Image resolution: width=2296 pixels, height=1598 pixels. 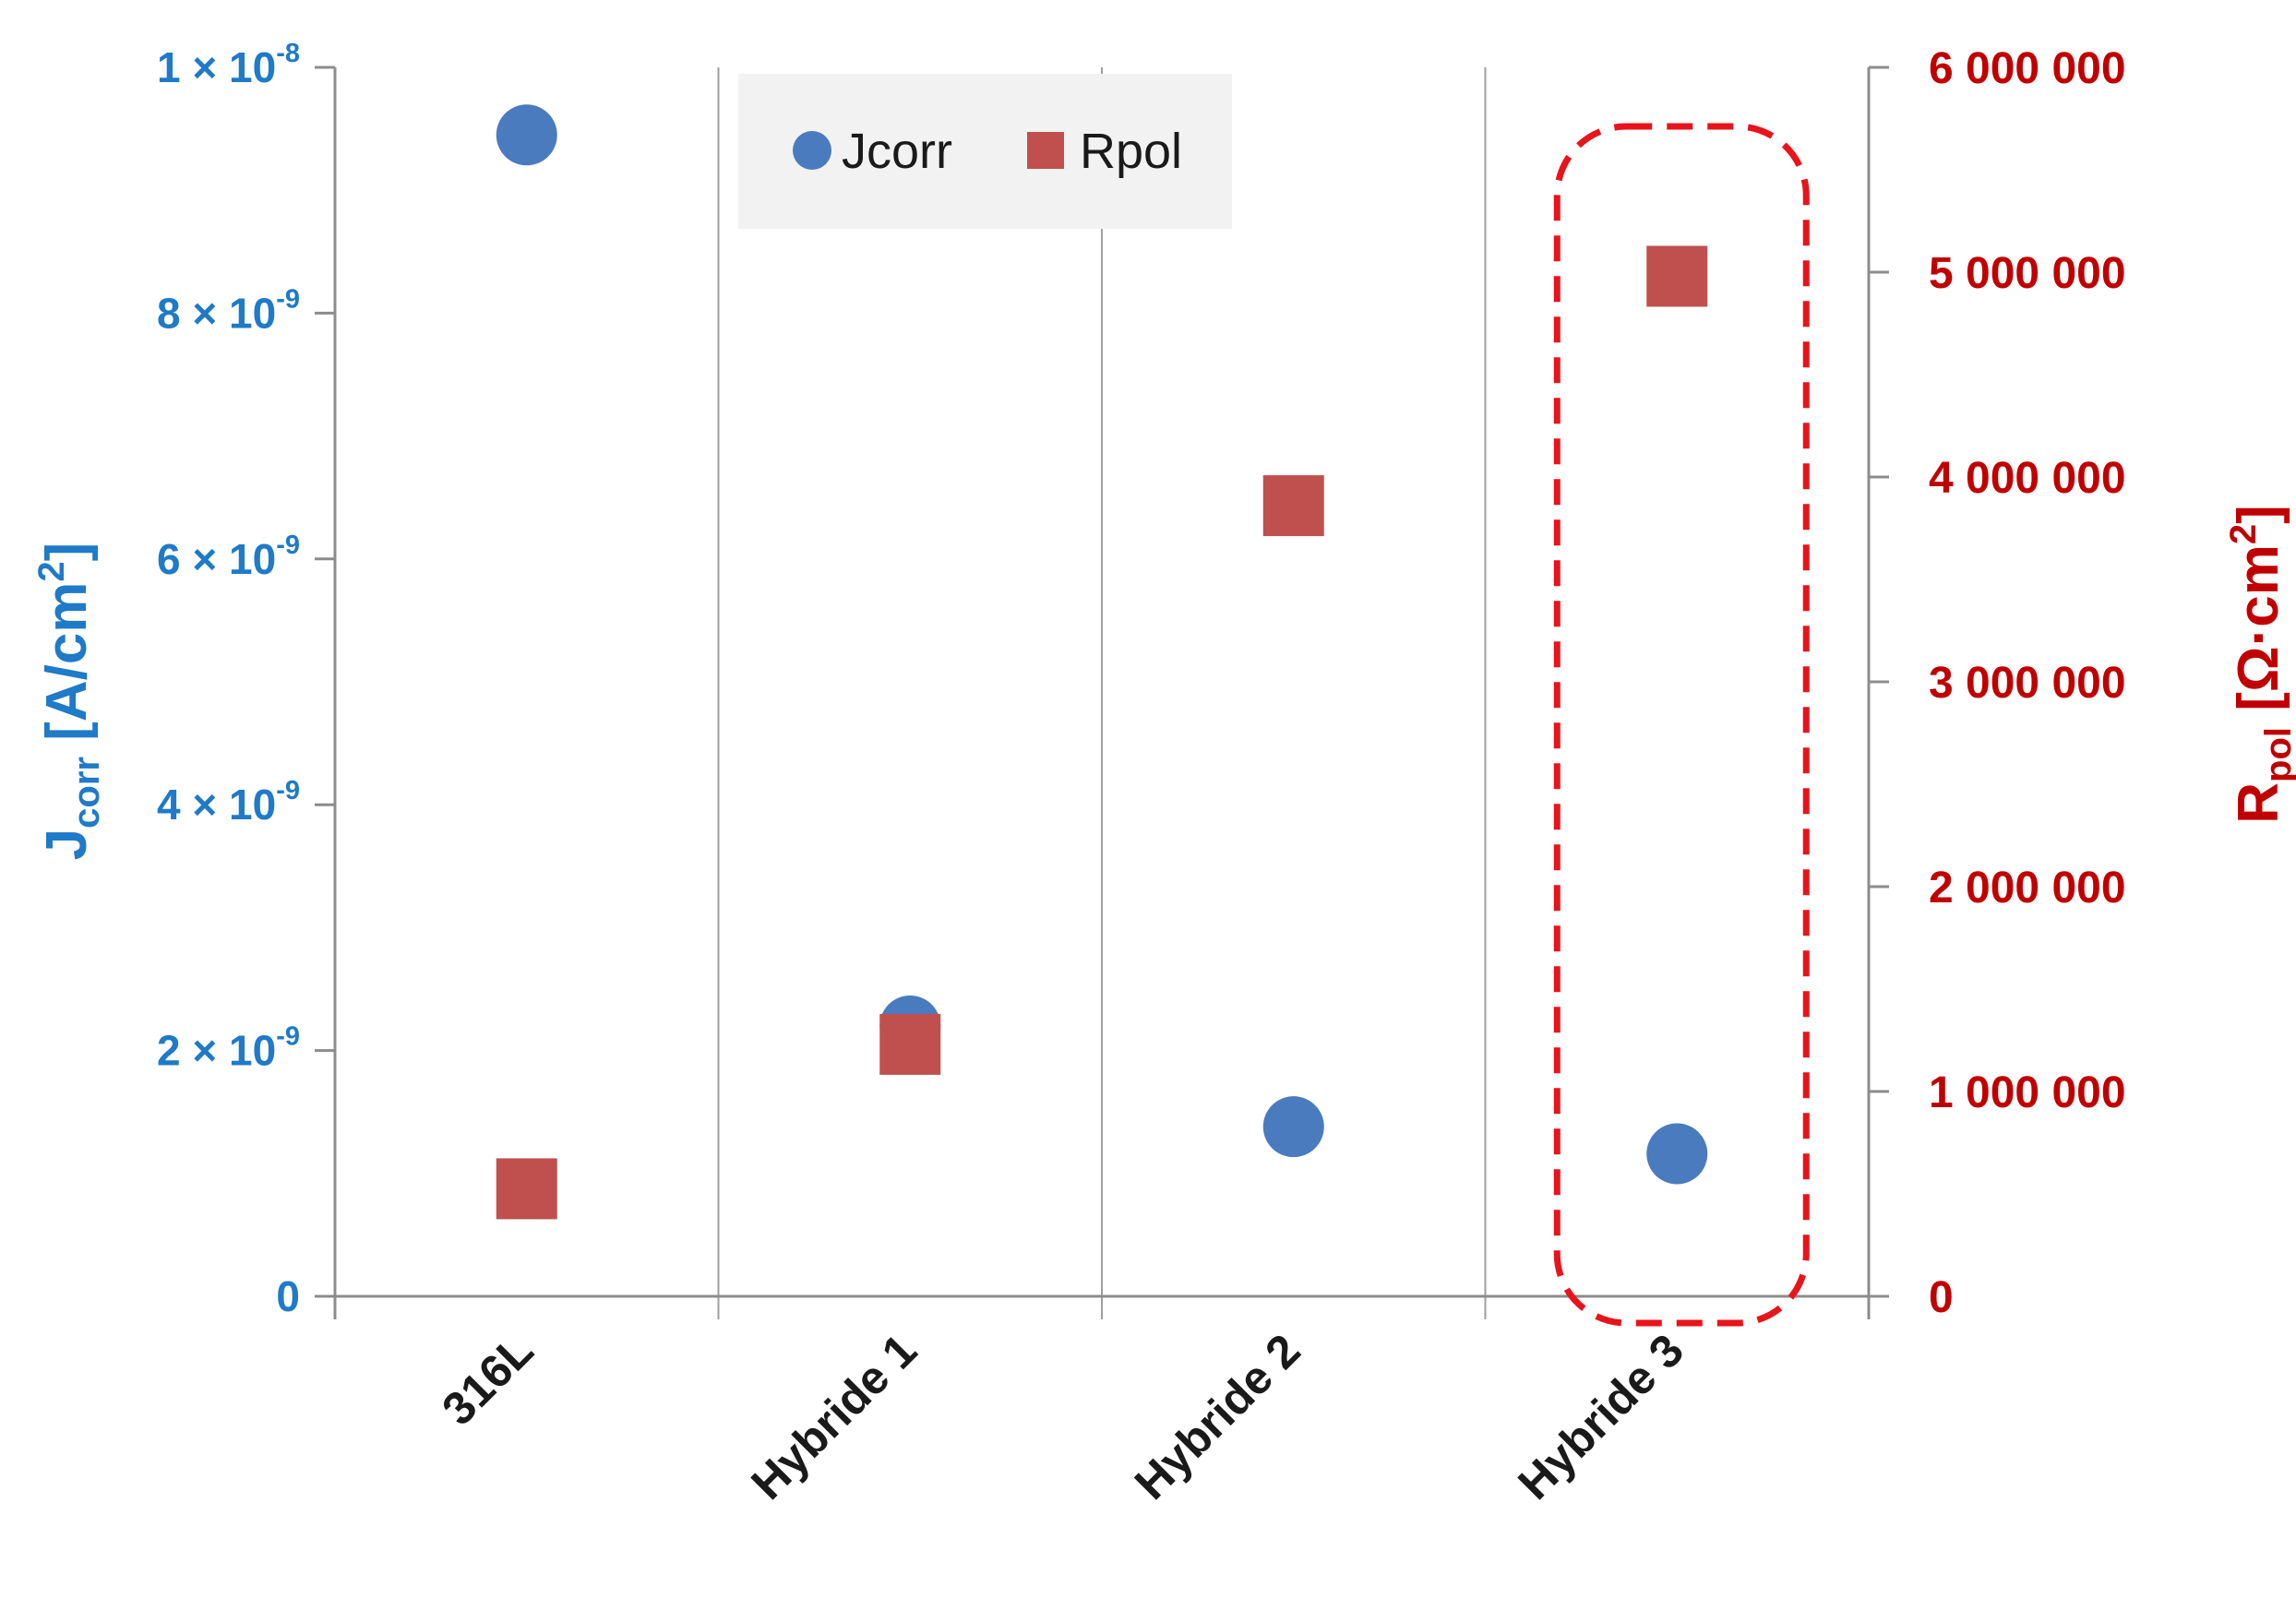 What do you see at coordinates (1941, 1298) in the screenshot?
I see `y-right-tick-label: 0` at bounding box center [1941, 1298].